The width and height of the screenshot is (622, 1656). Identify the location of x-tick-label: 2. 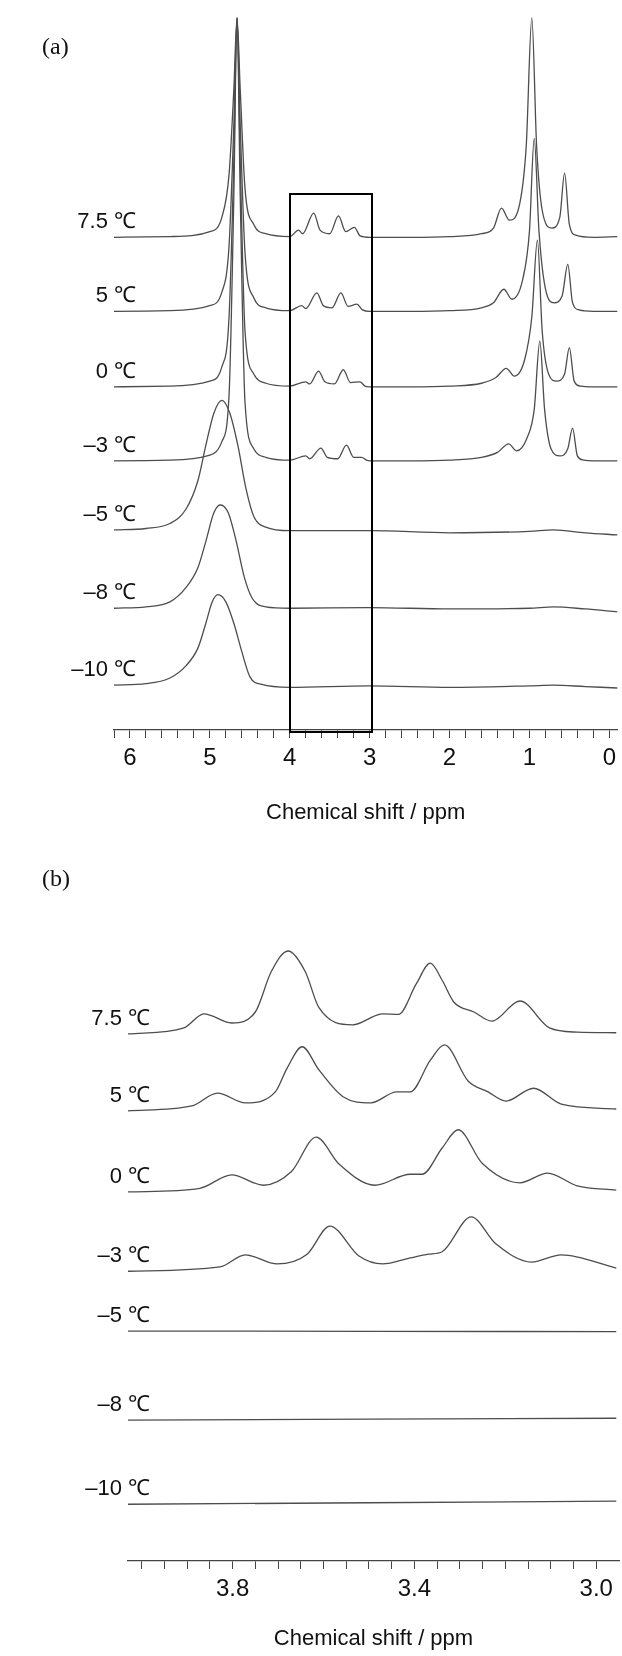
(449, 757).